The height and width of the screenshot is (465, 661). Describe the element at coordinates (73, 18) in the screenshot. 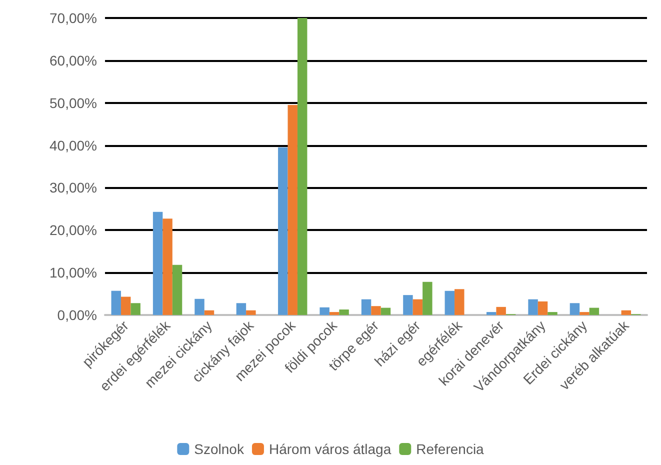

I see `y-tick-label: 70,00%` at that location.